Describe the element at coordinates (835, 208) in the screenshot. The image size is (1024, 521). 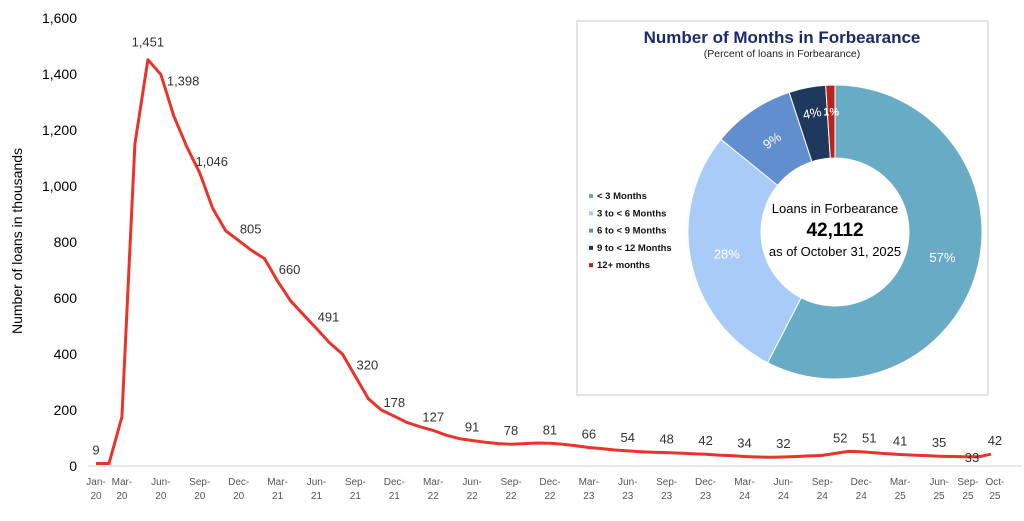
I see `center-label: Loans in Forbearance` at that location.